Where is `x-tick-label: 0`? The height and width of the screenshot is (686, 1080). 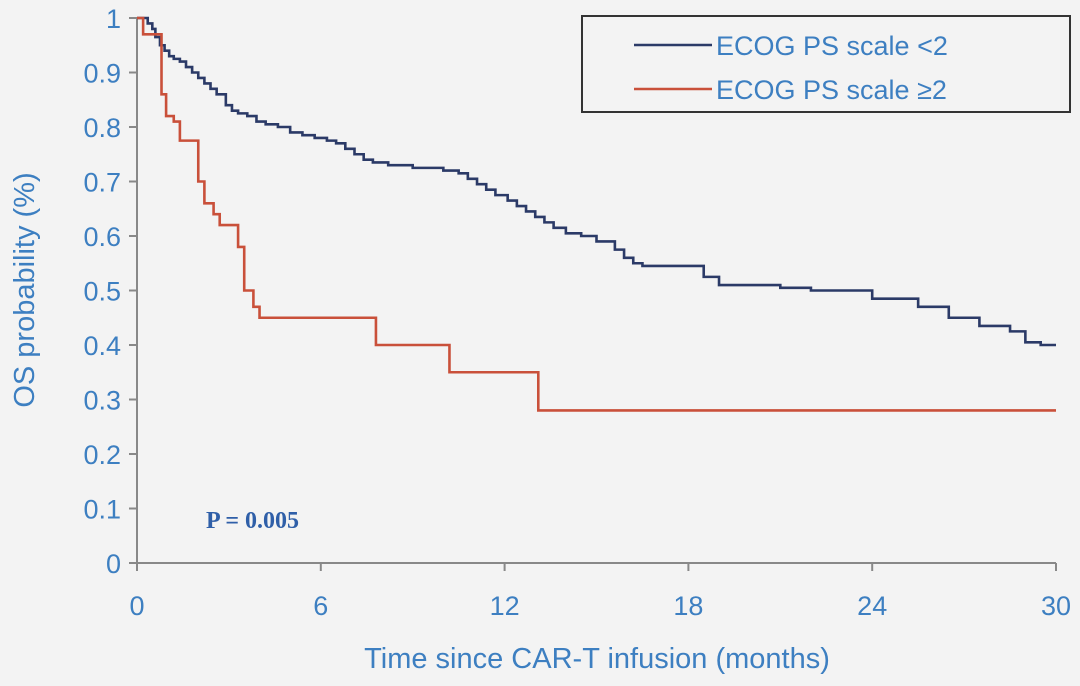 x-tick-label: 0 is located at coordinates (136, 606).